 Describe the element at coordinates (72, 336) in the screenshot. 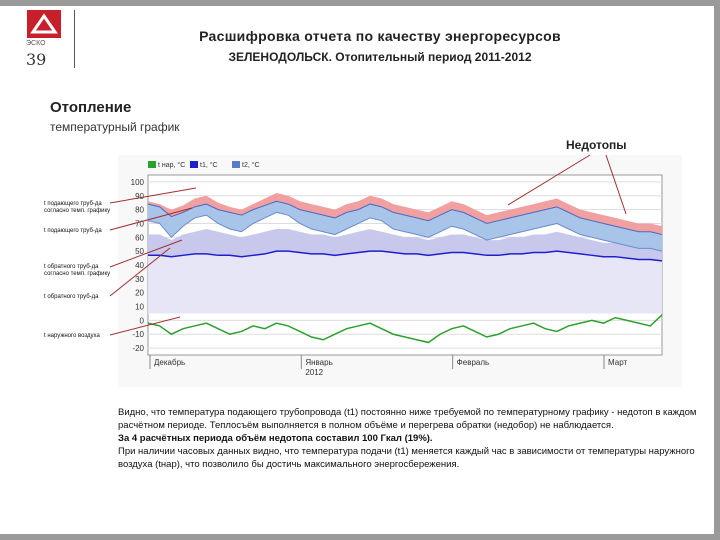

I see `callout-t-outdoor: t наружного воздуха` at that location.